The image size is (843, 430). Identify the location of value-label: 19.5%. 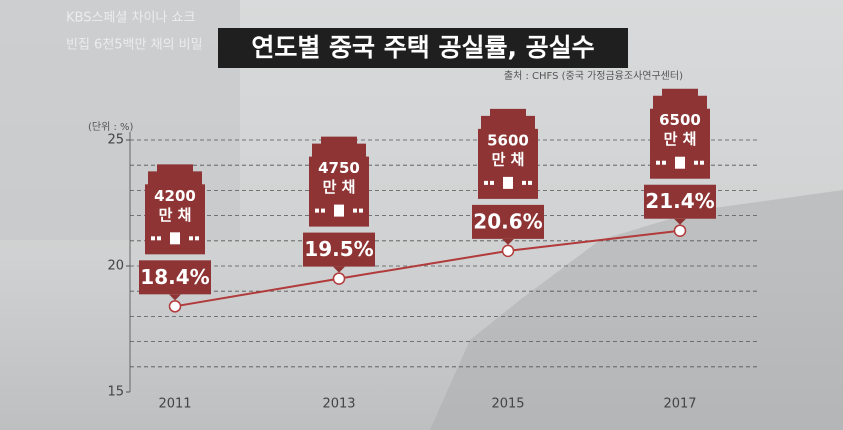
(338, 249).